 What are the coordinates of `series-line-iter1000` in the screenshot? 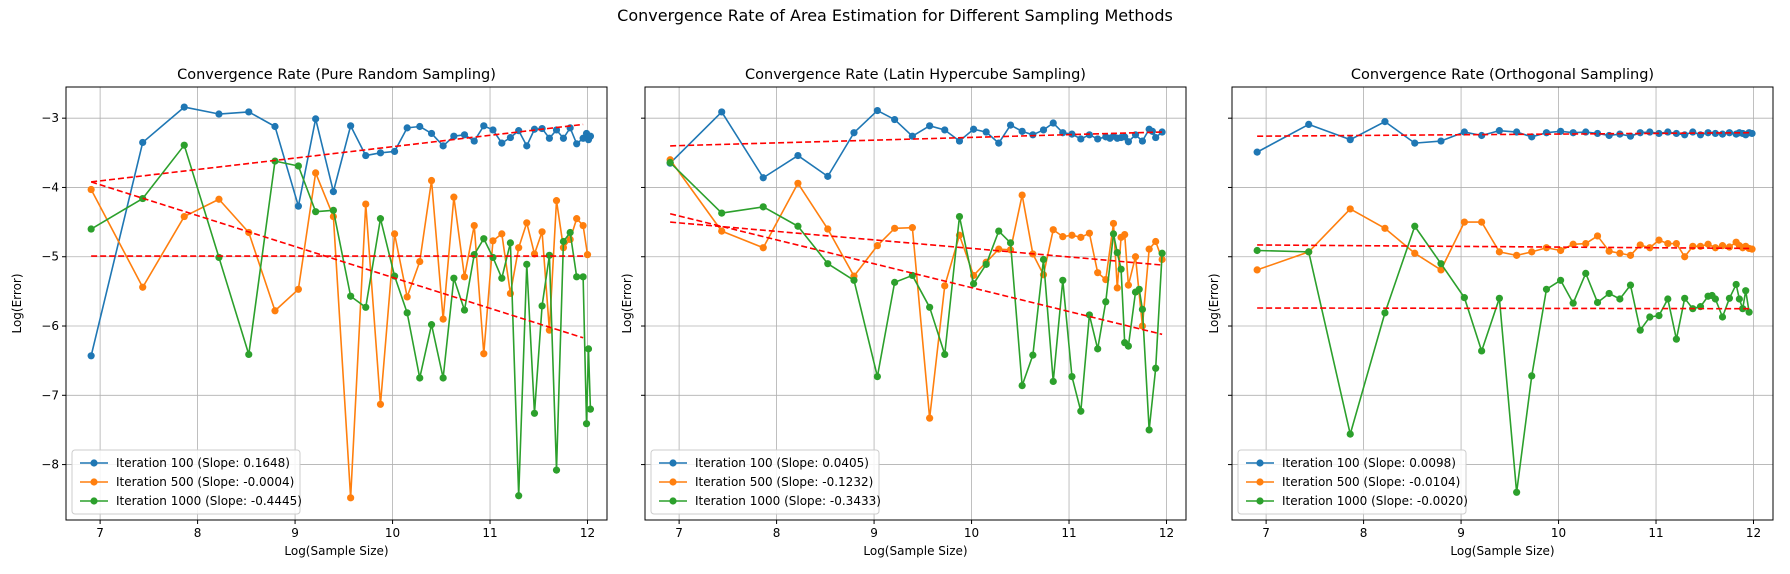 It's located at (916, 296).